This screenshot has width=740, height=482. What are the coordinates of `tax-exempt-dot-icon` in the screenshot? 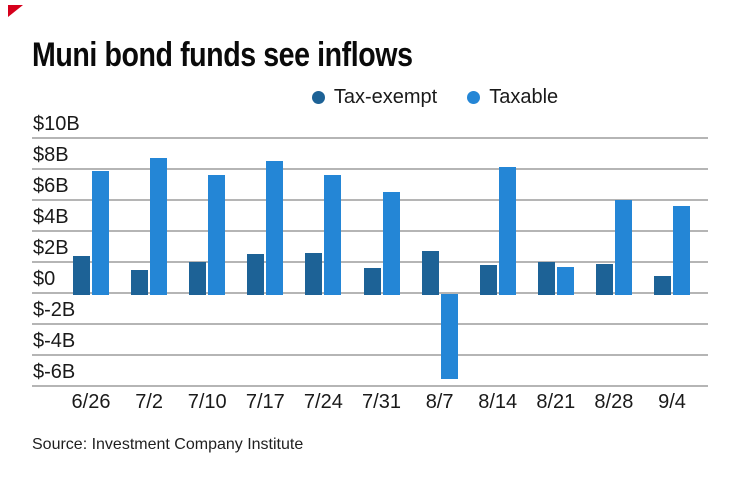 It's located at (318, 97).